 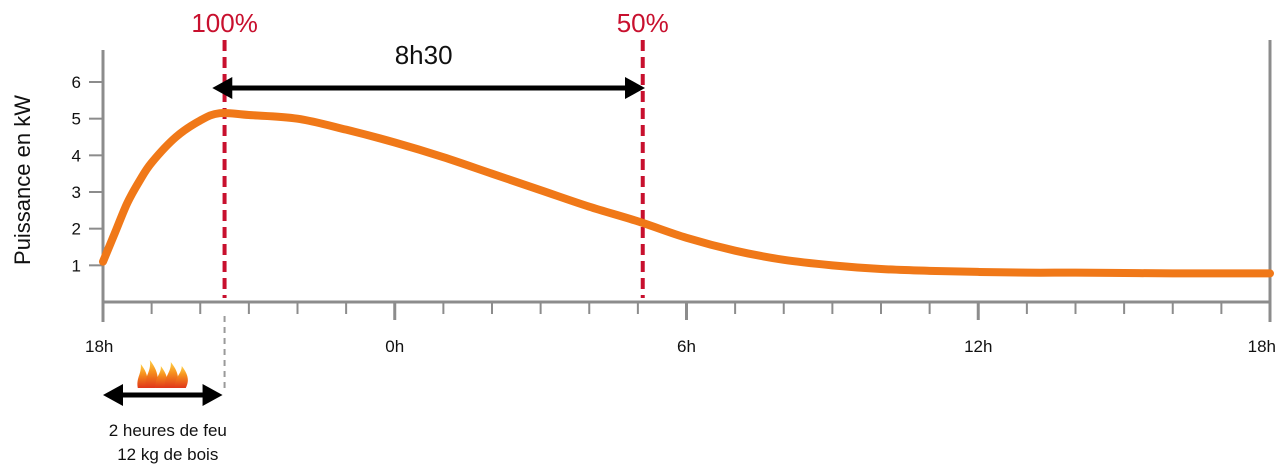 What do you see at coordinates (113, 395) in the screenshot?
I see `fire-arrow-head-left` at bounding box center [113, 395].